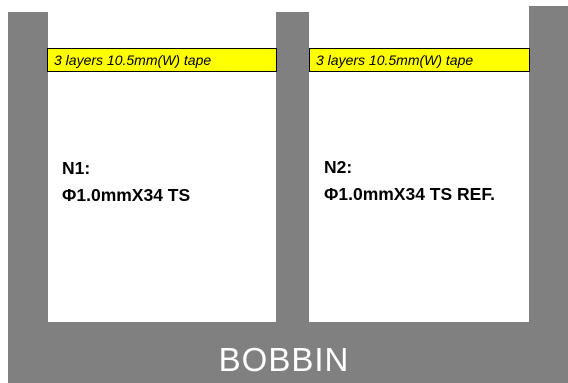 This screenshot has height=383, width=568. Describe the element at coordinates (284, 359) in the screenshot. I see `bobbin-label: BOBBIN` at that location.